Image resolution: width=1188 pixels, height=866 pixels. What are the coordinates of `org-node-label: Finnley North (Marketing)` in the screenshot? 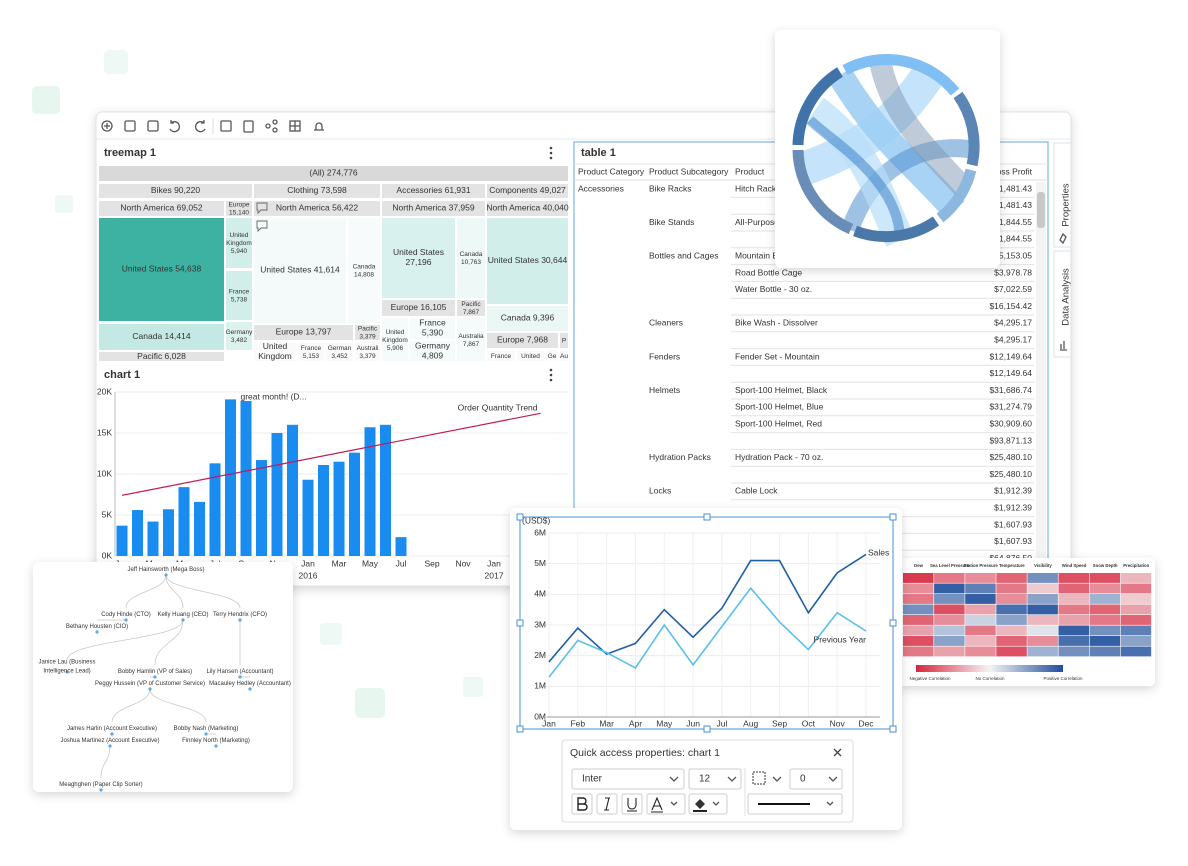 It's located at (216, 741).